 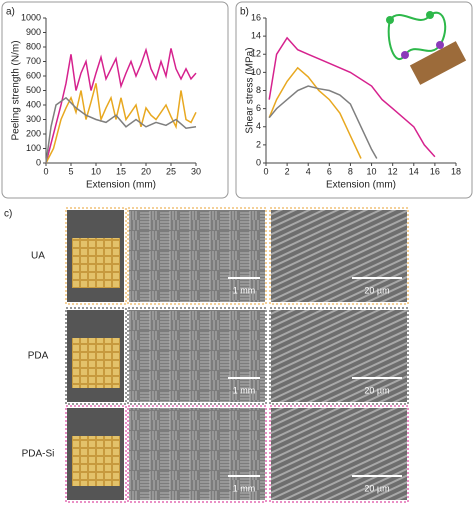 I want to click on y-tick-label: 800, so click(x=33, y=46).